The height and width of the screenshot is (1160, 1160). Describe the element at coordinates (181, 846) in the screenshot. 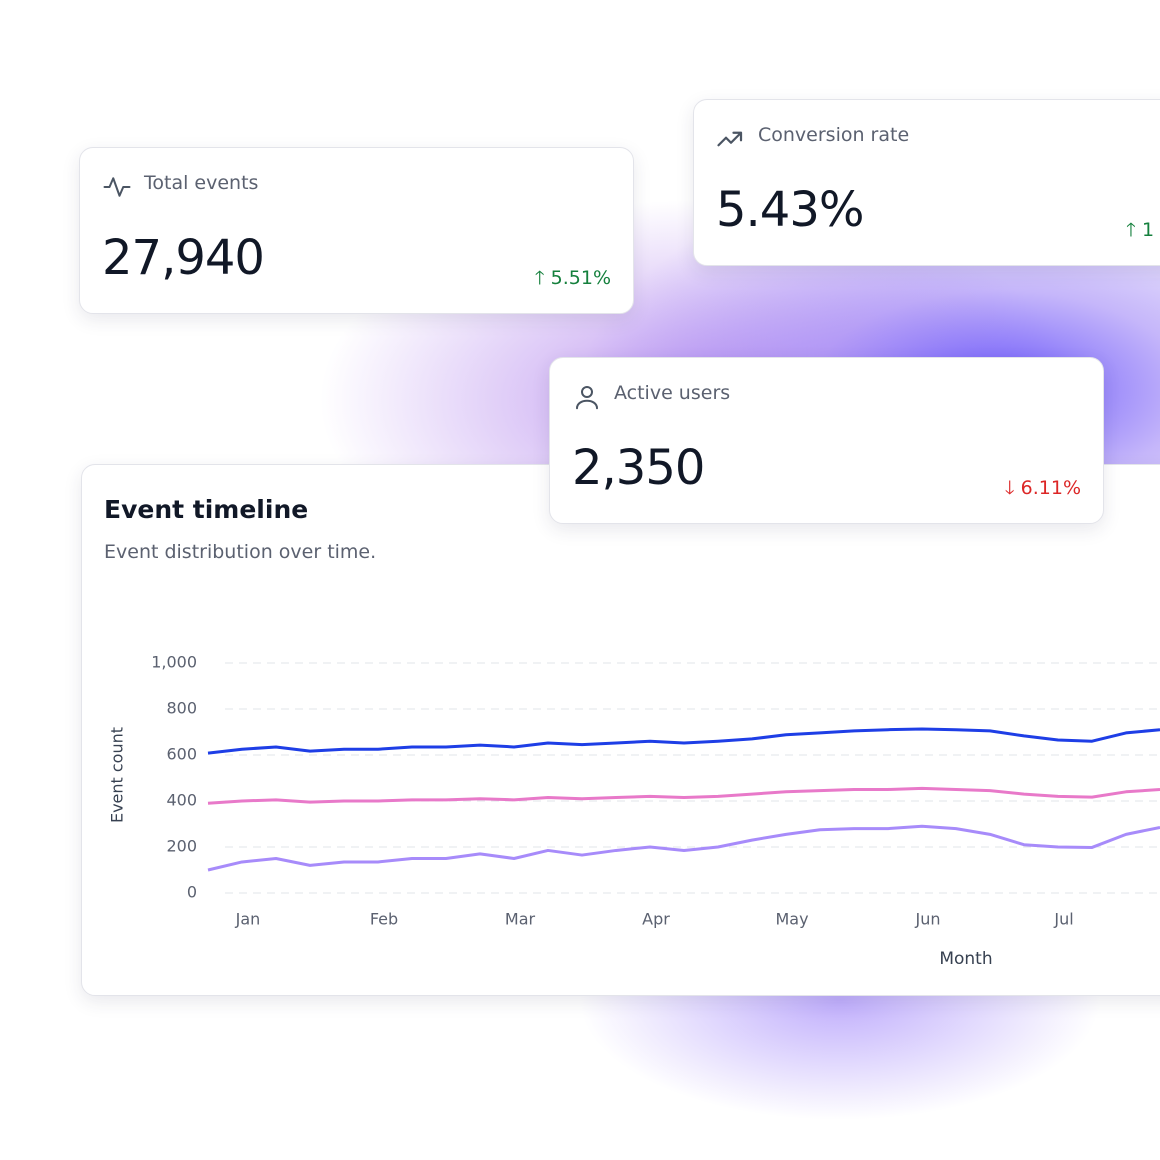

I see `y-tick-label: 200` at that location.